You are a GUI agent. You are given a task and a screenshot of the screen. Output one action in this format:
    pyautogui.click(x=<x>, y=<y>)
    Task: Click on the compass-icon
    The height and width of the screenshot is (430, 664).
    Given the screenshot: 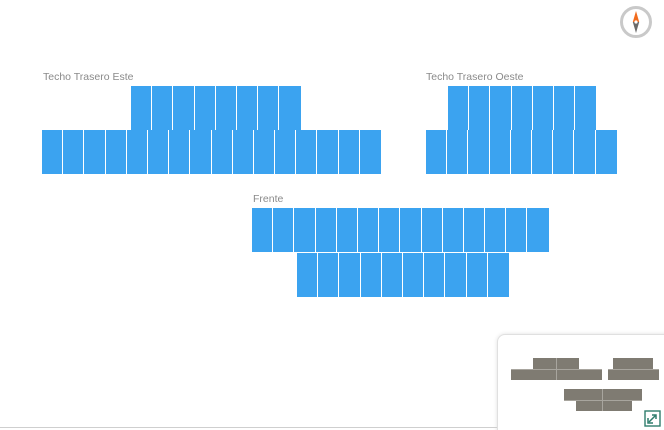 What is the action you would take?
    pyautogui.click(x=636, y=22)
    